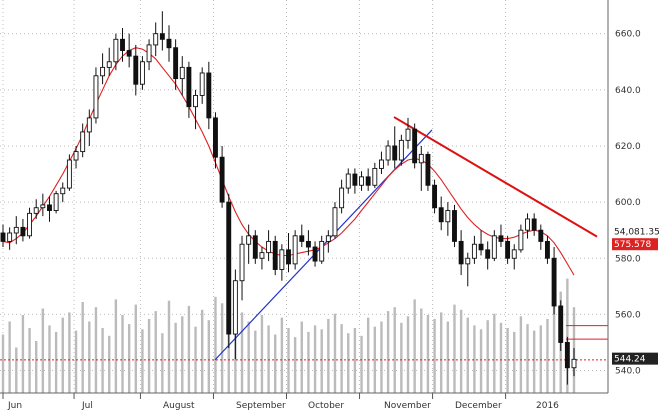 The height and width of the screenshot is (412, 660). What do you see at coordinates (628, 91) in the screenshot?
I see `y-tick-label: 640.0` at bounding box center [628, 91].